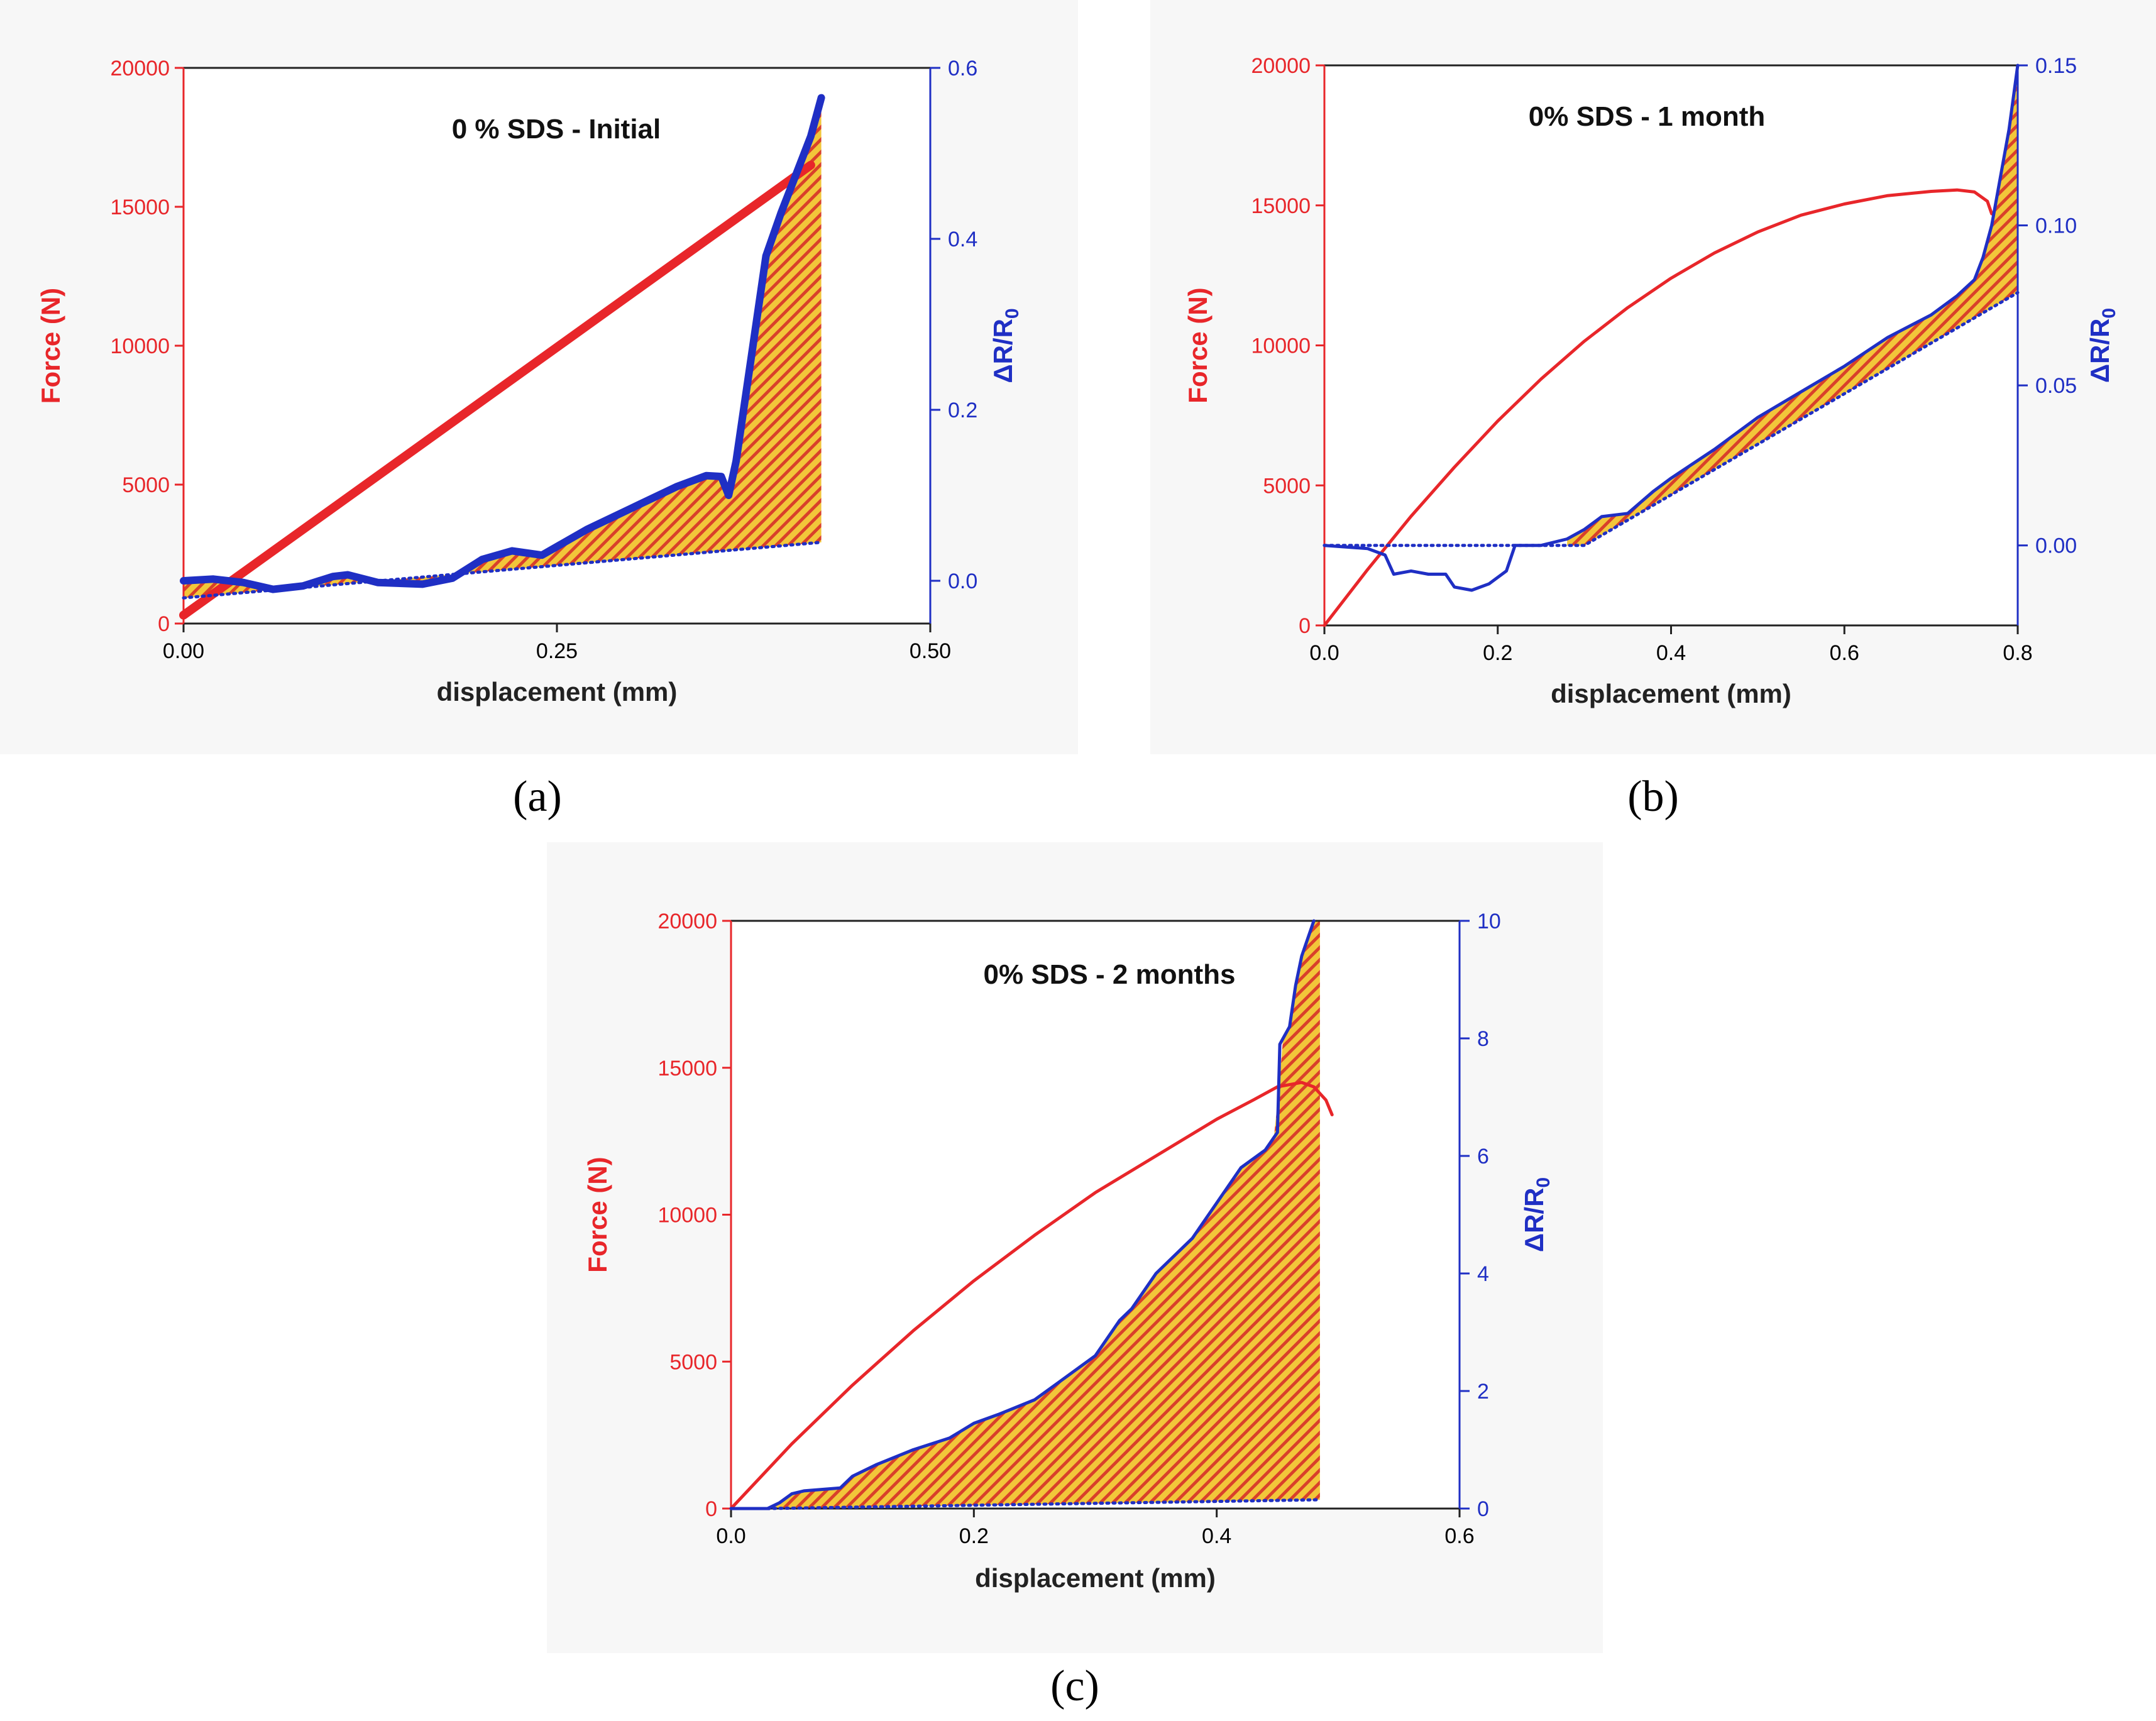 The height and width of the screenshot is (1721, 2156). I want to click on y2-tick-label: 0, so click(1483, 1509).